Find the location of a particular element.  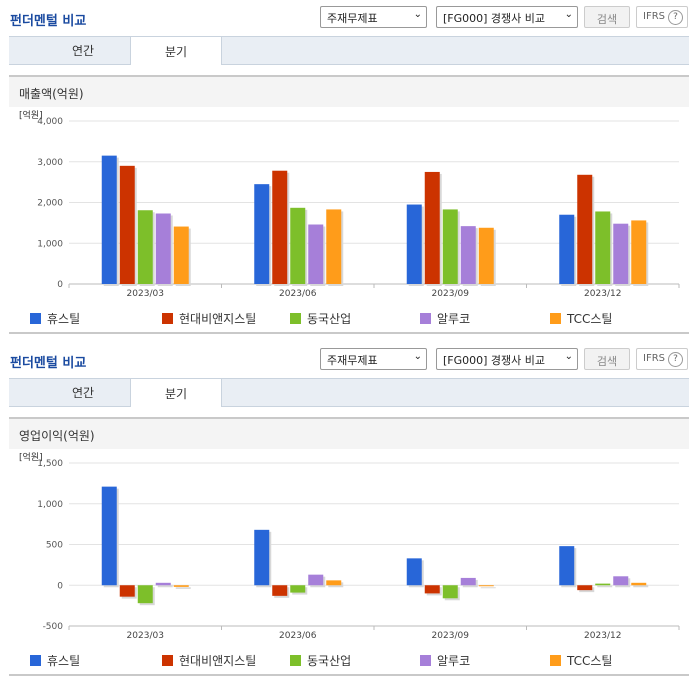

legend-label: TCC스틸 is located at coordinates (590, 661).